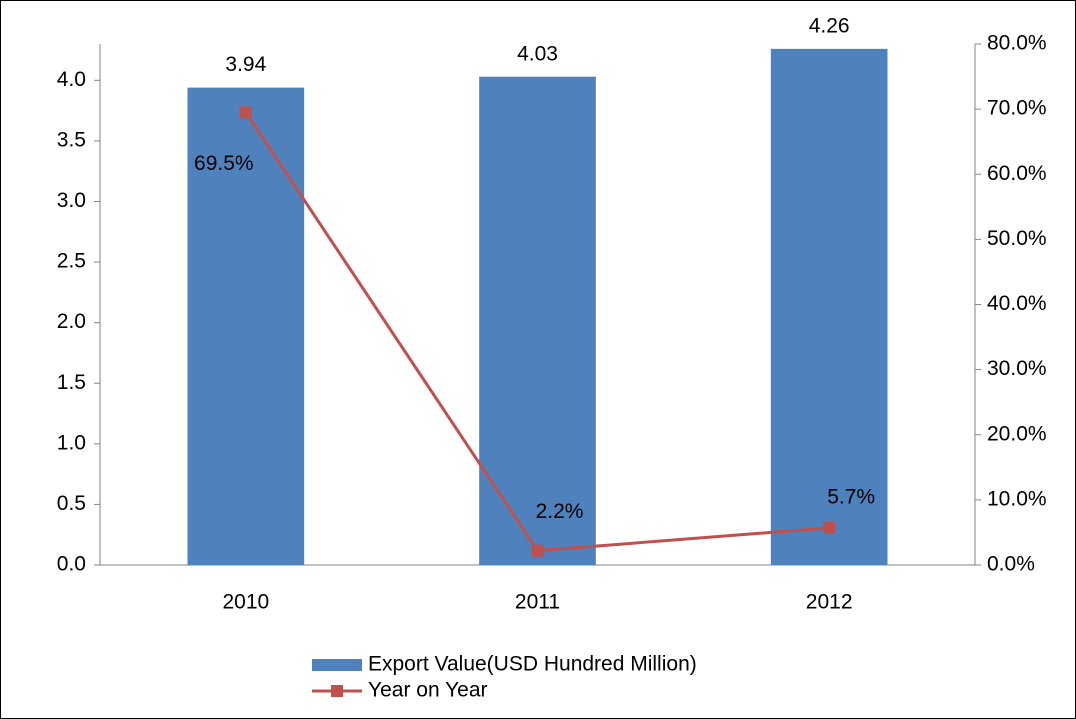 The image size is (1076, 719). What do you see at coordinates (560, 511) in the screenshot?
I see `line-value-label: 2.2%` at bounding box center [560, 511].